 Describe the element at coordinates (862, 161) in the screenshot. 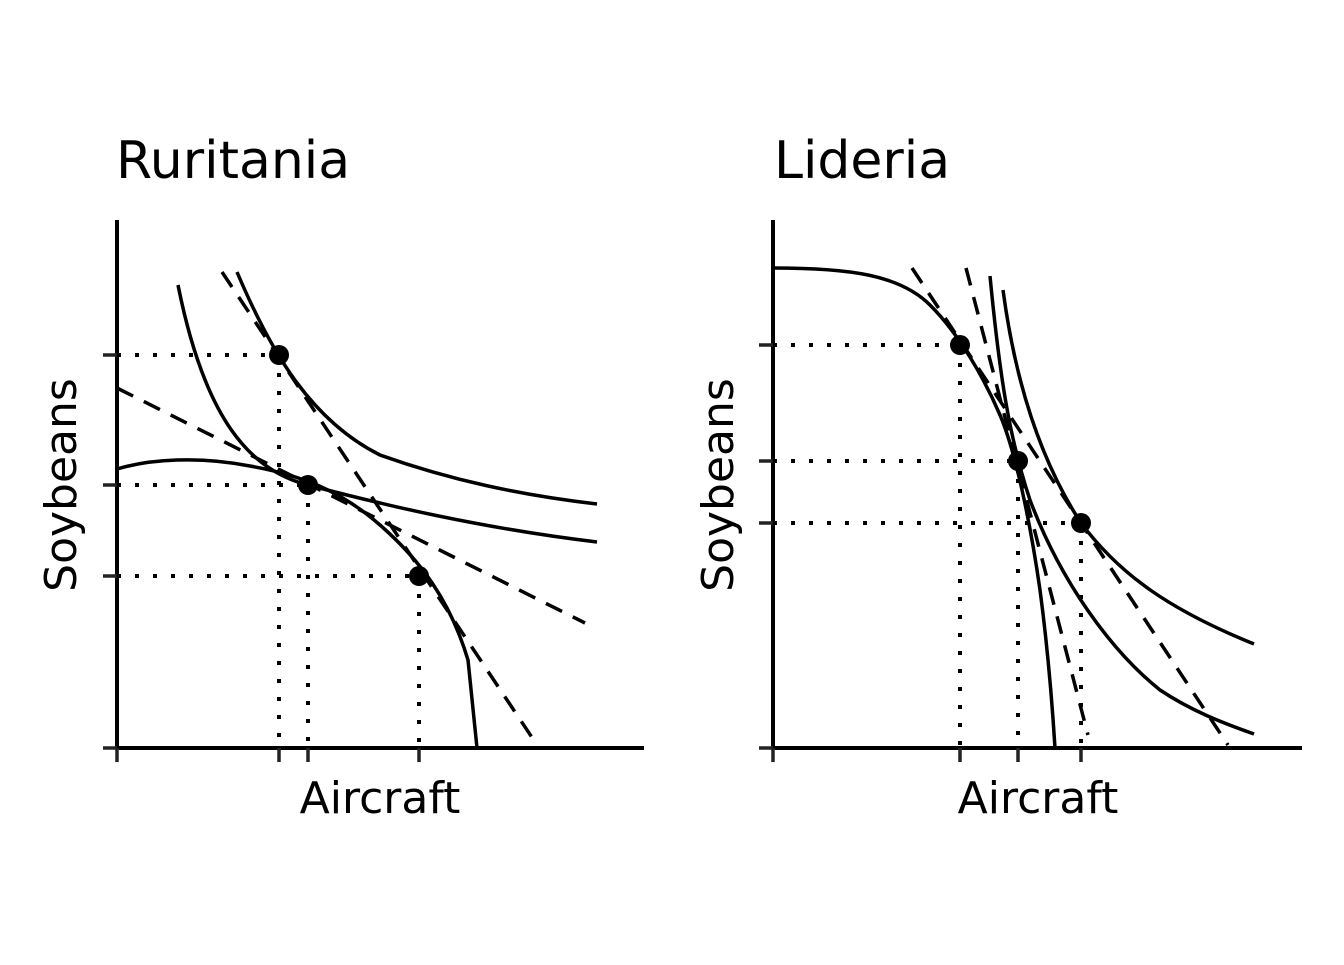

I see `panel-title: Lideria` at that location.